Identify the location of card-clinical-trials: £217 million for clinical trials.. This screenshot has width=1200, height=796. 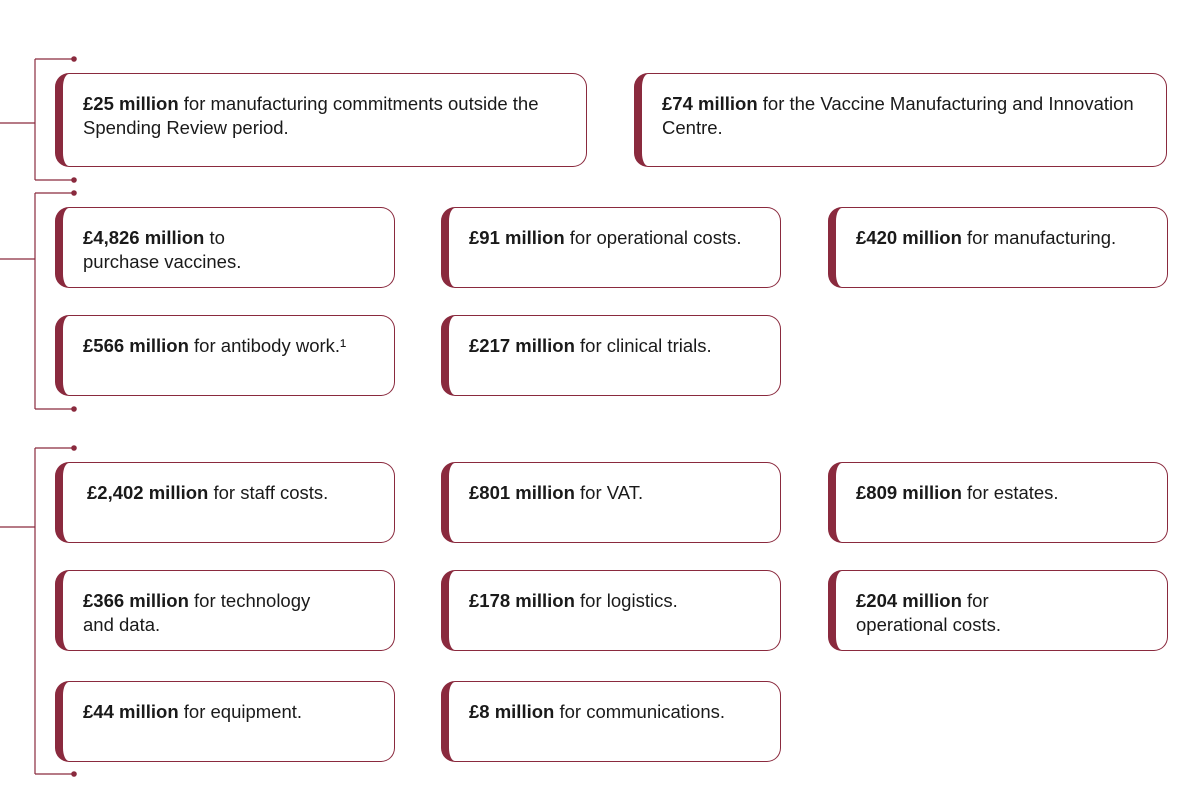
(611, 355).